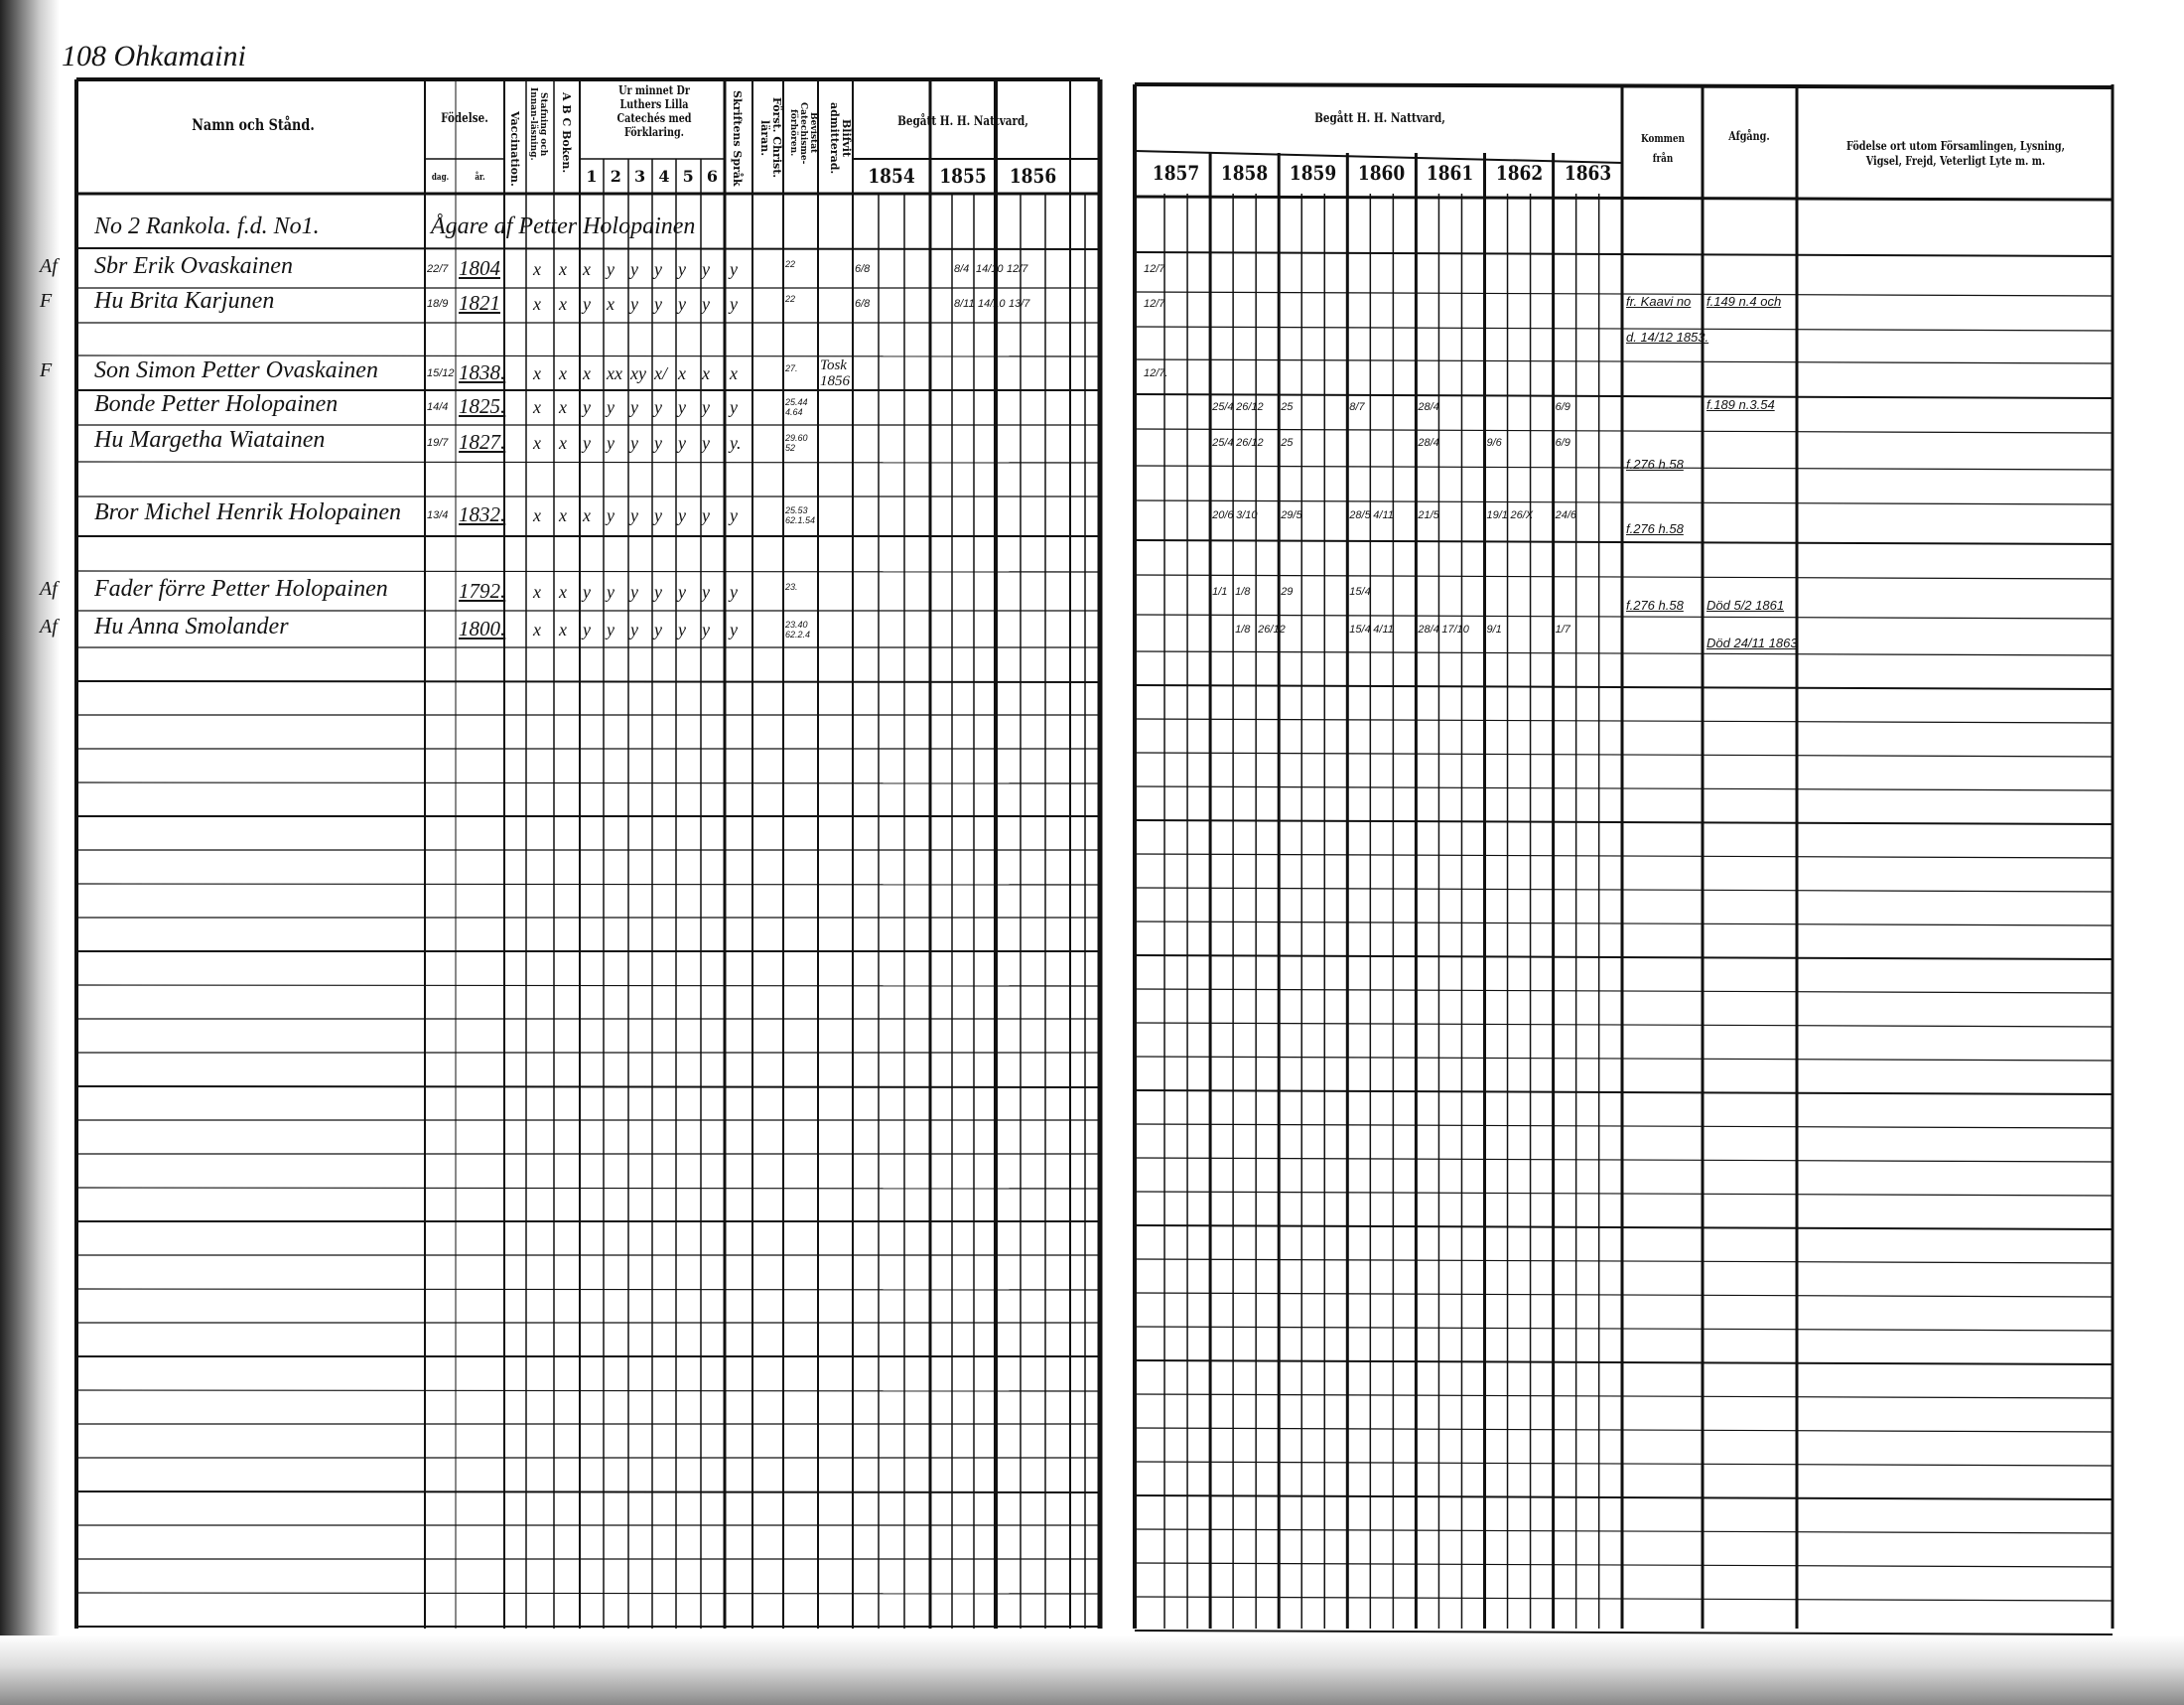 Image resolution: width=2184 pixels, height=1705 pixels. What do you see at coordinates (482, 442) in the screenshot?
I see `birth-year: 1827.` at bounding box center [482, 442].